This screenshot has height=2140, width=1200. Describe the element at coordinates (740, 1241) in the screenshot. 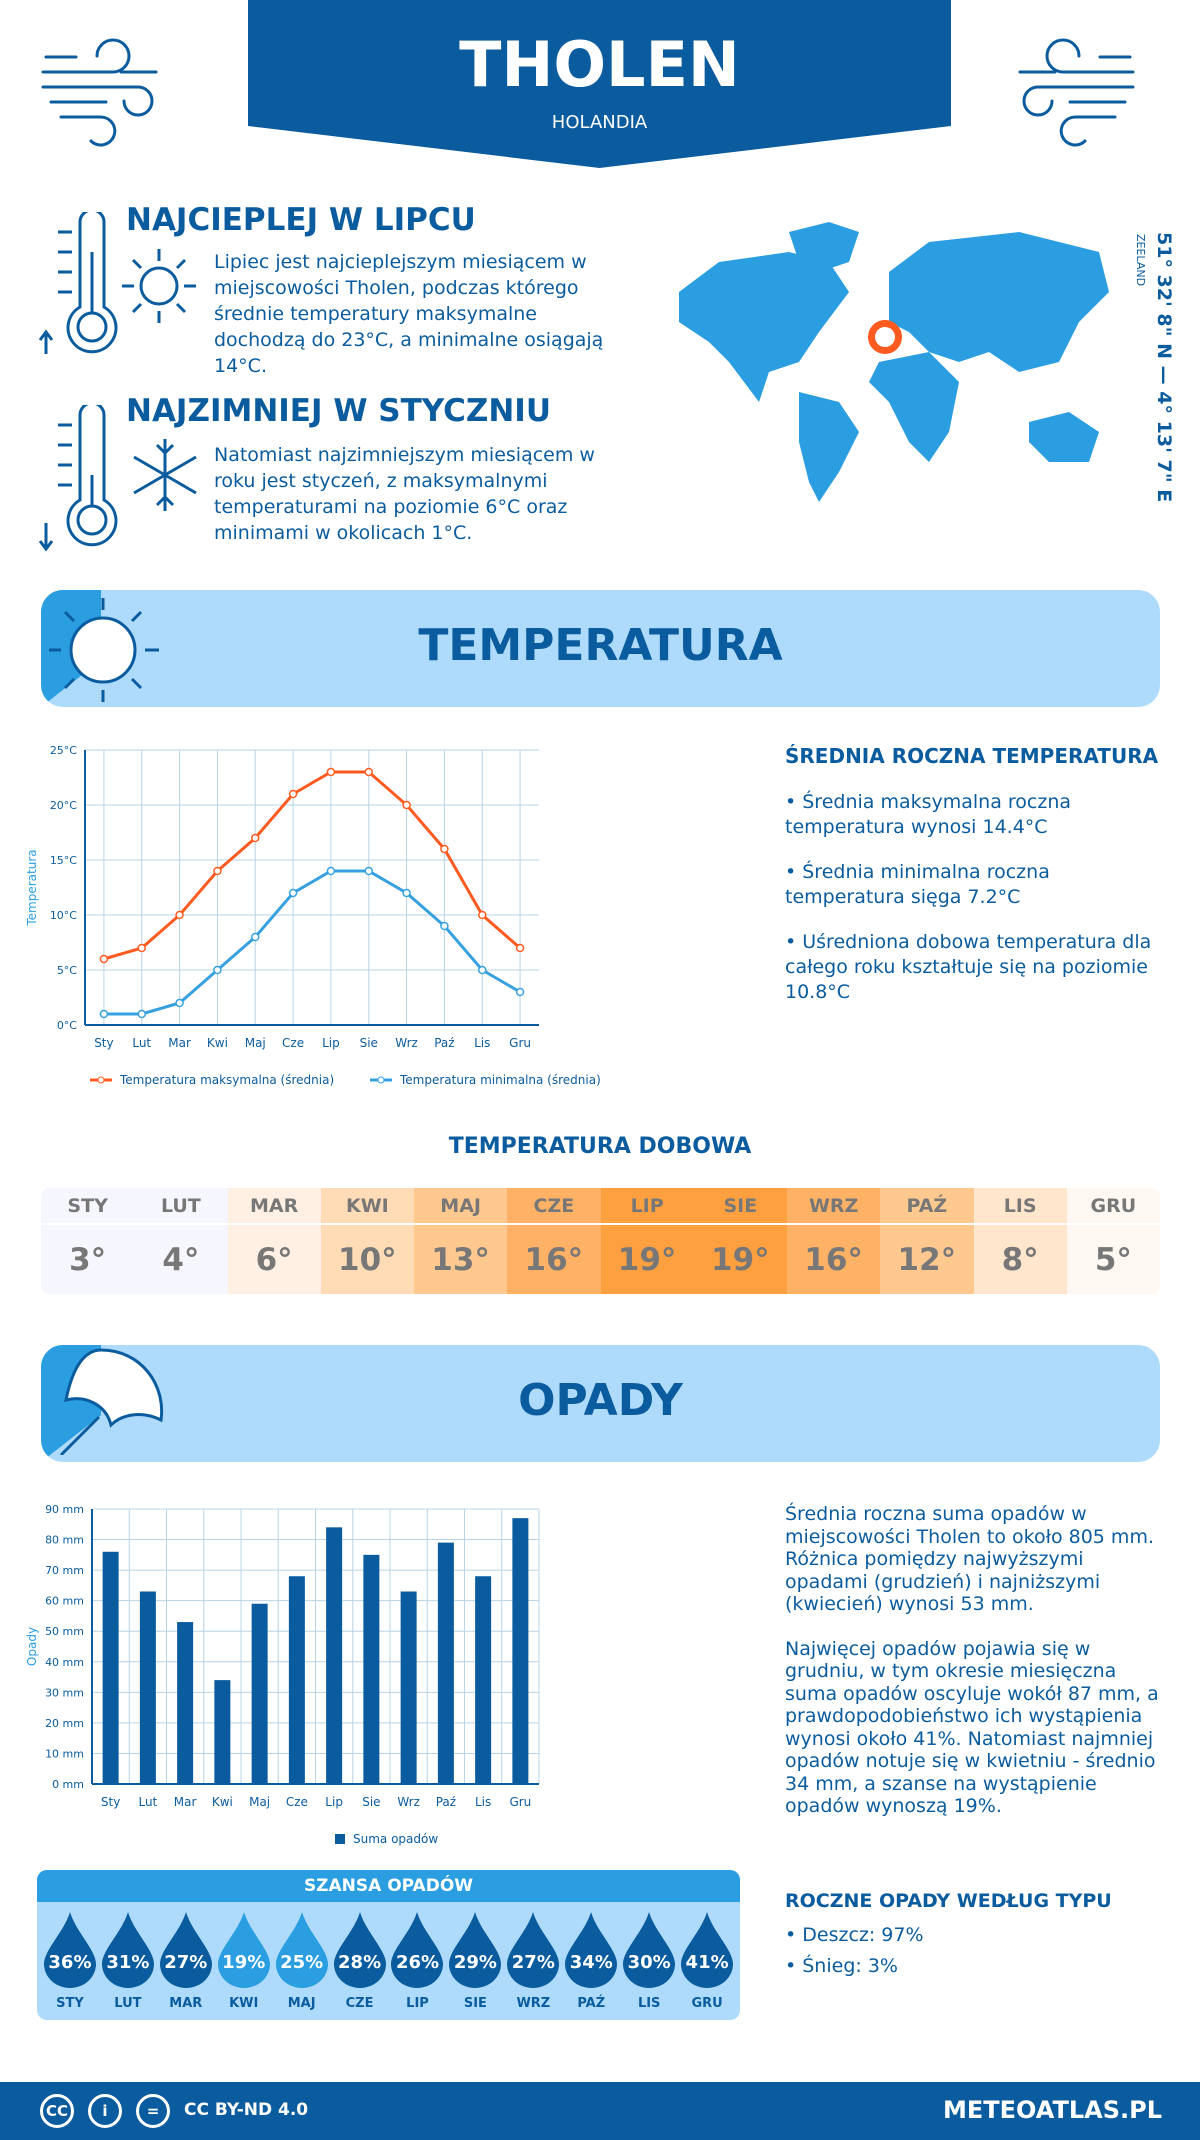

I see `daily-col-7: SIE 19°` at that location.